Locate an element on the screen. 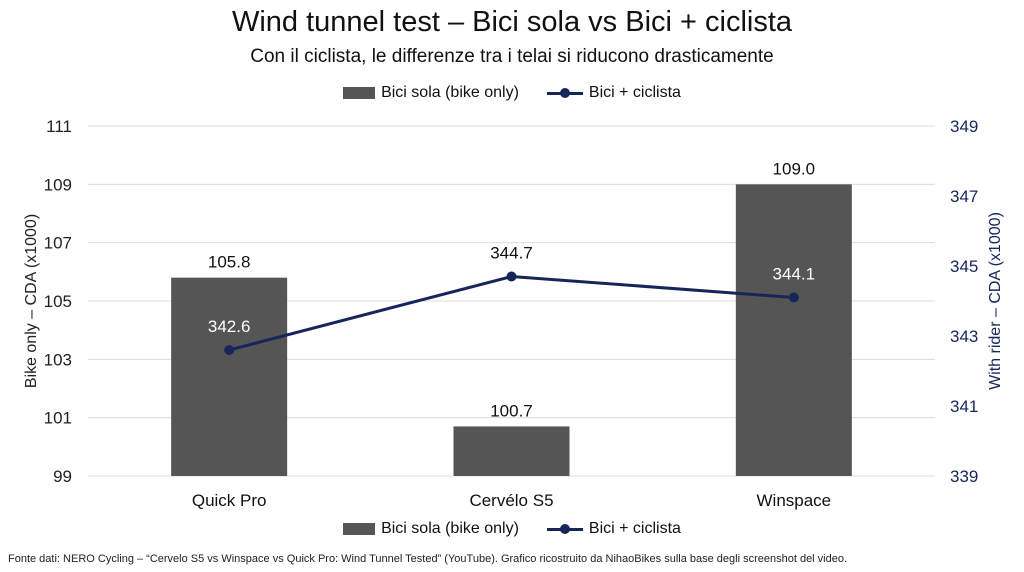 This screenshot has width=1024, height=572. legend-item-bar-bottom: Bici sola (bike only) is located at coordinates (431, 529).